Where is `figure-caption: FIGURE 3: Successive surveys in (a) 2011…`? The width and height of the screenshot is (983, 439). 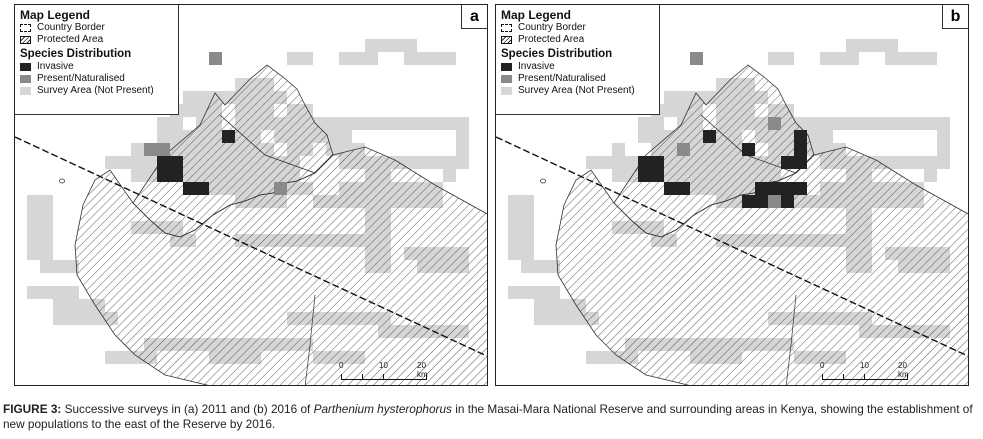
figure-caption: FIGURE 3: Successive surveys in (a) 2011… is located at coordinates (491, 417).